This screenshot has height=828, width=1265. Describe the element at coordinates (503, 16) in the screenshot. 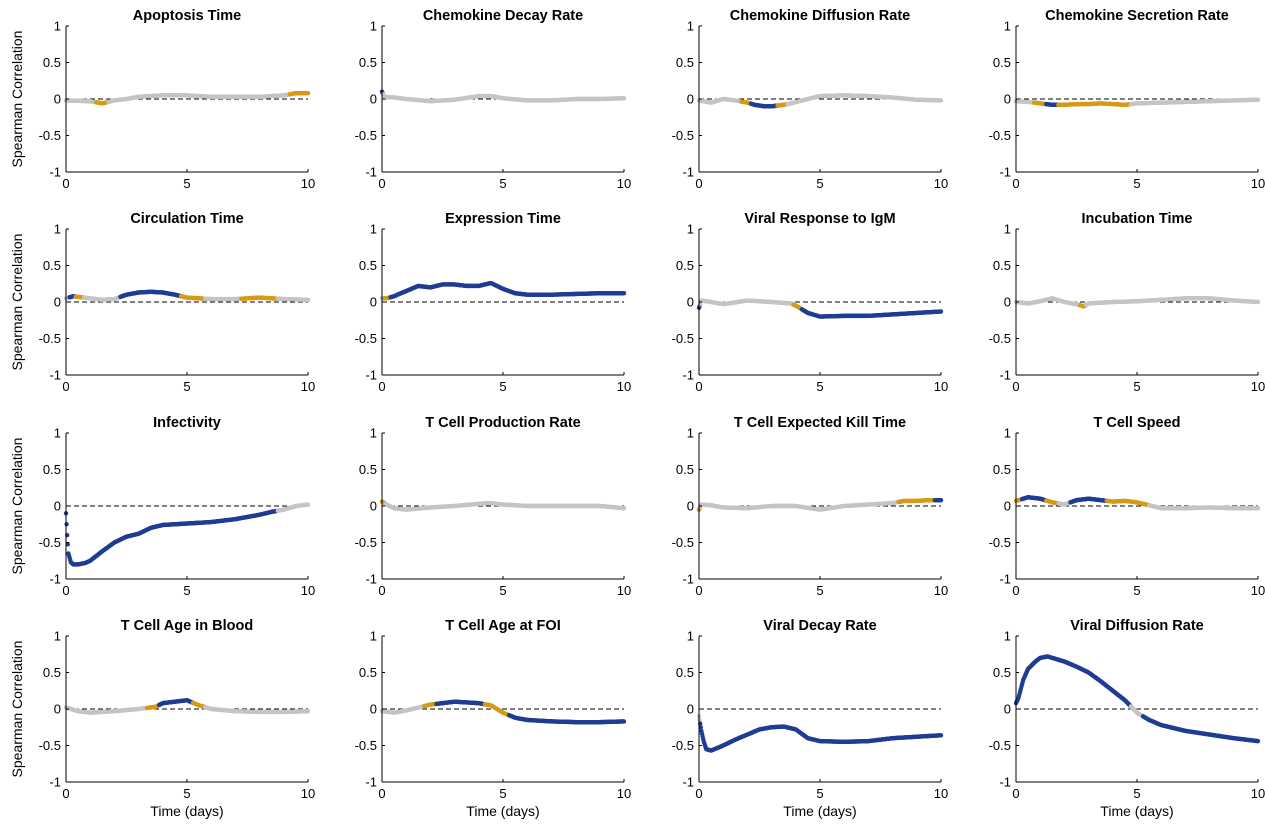

I see `subplot-title: Chemokine Decay Rate` at that location.